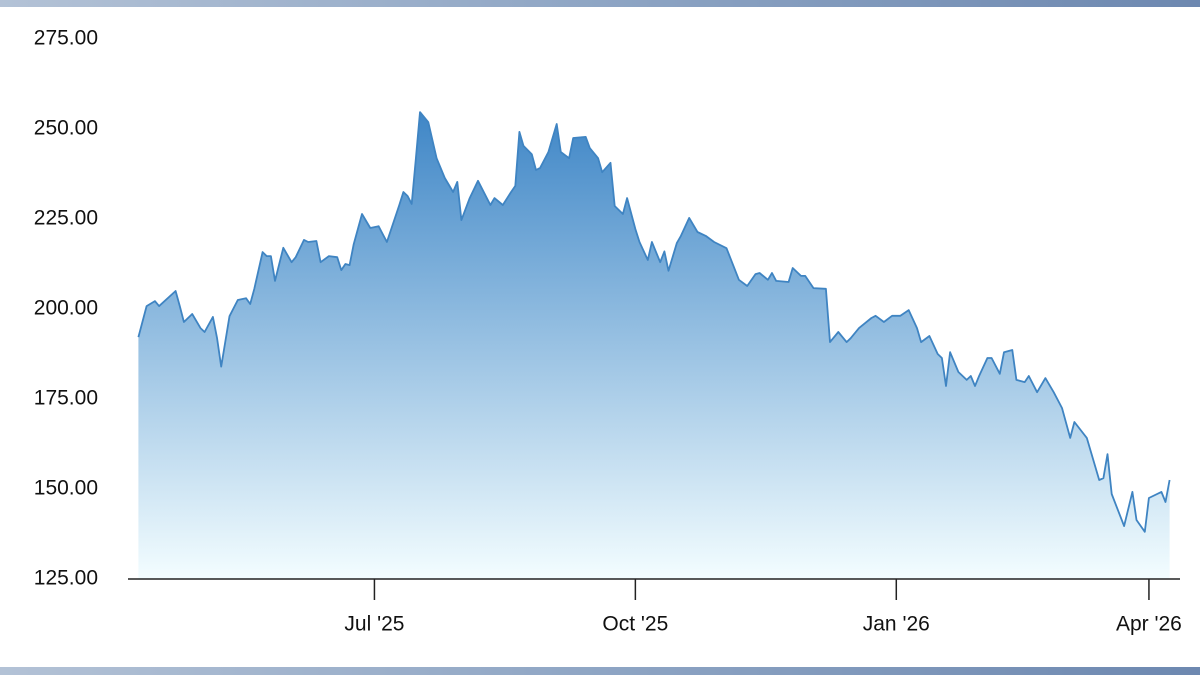 This screenshot has height=675, width=1200. Describe the element at coordinates (66, 128) in the screenshot. I see `y-tick-label: 250.00` at that location.